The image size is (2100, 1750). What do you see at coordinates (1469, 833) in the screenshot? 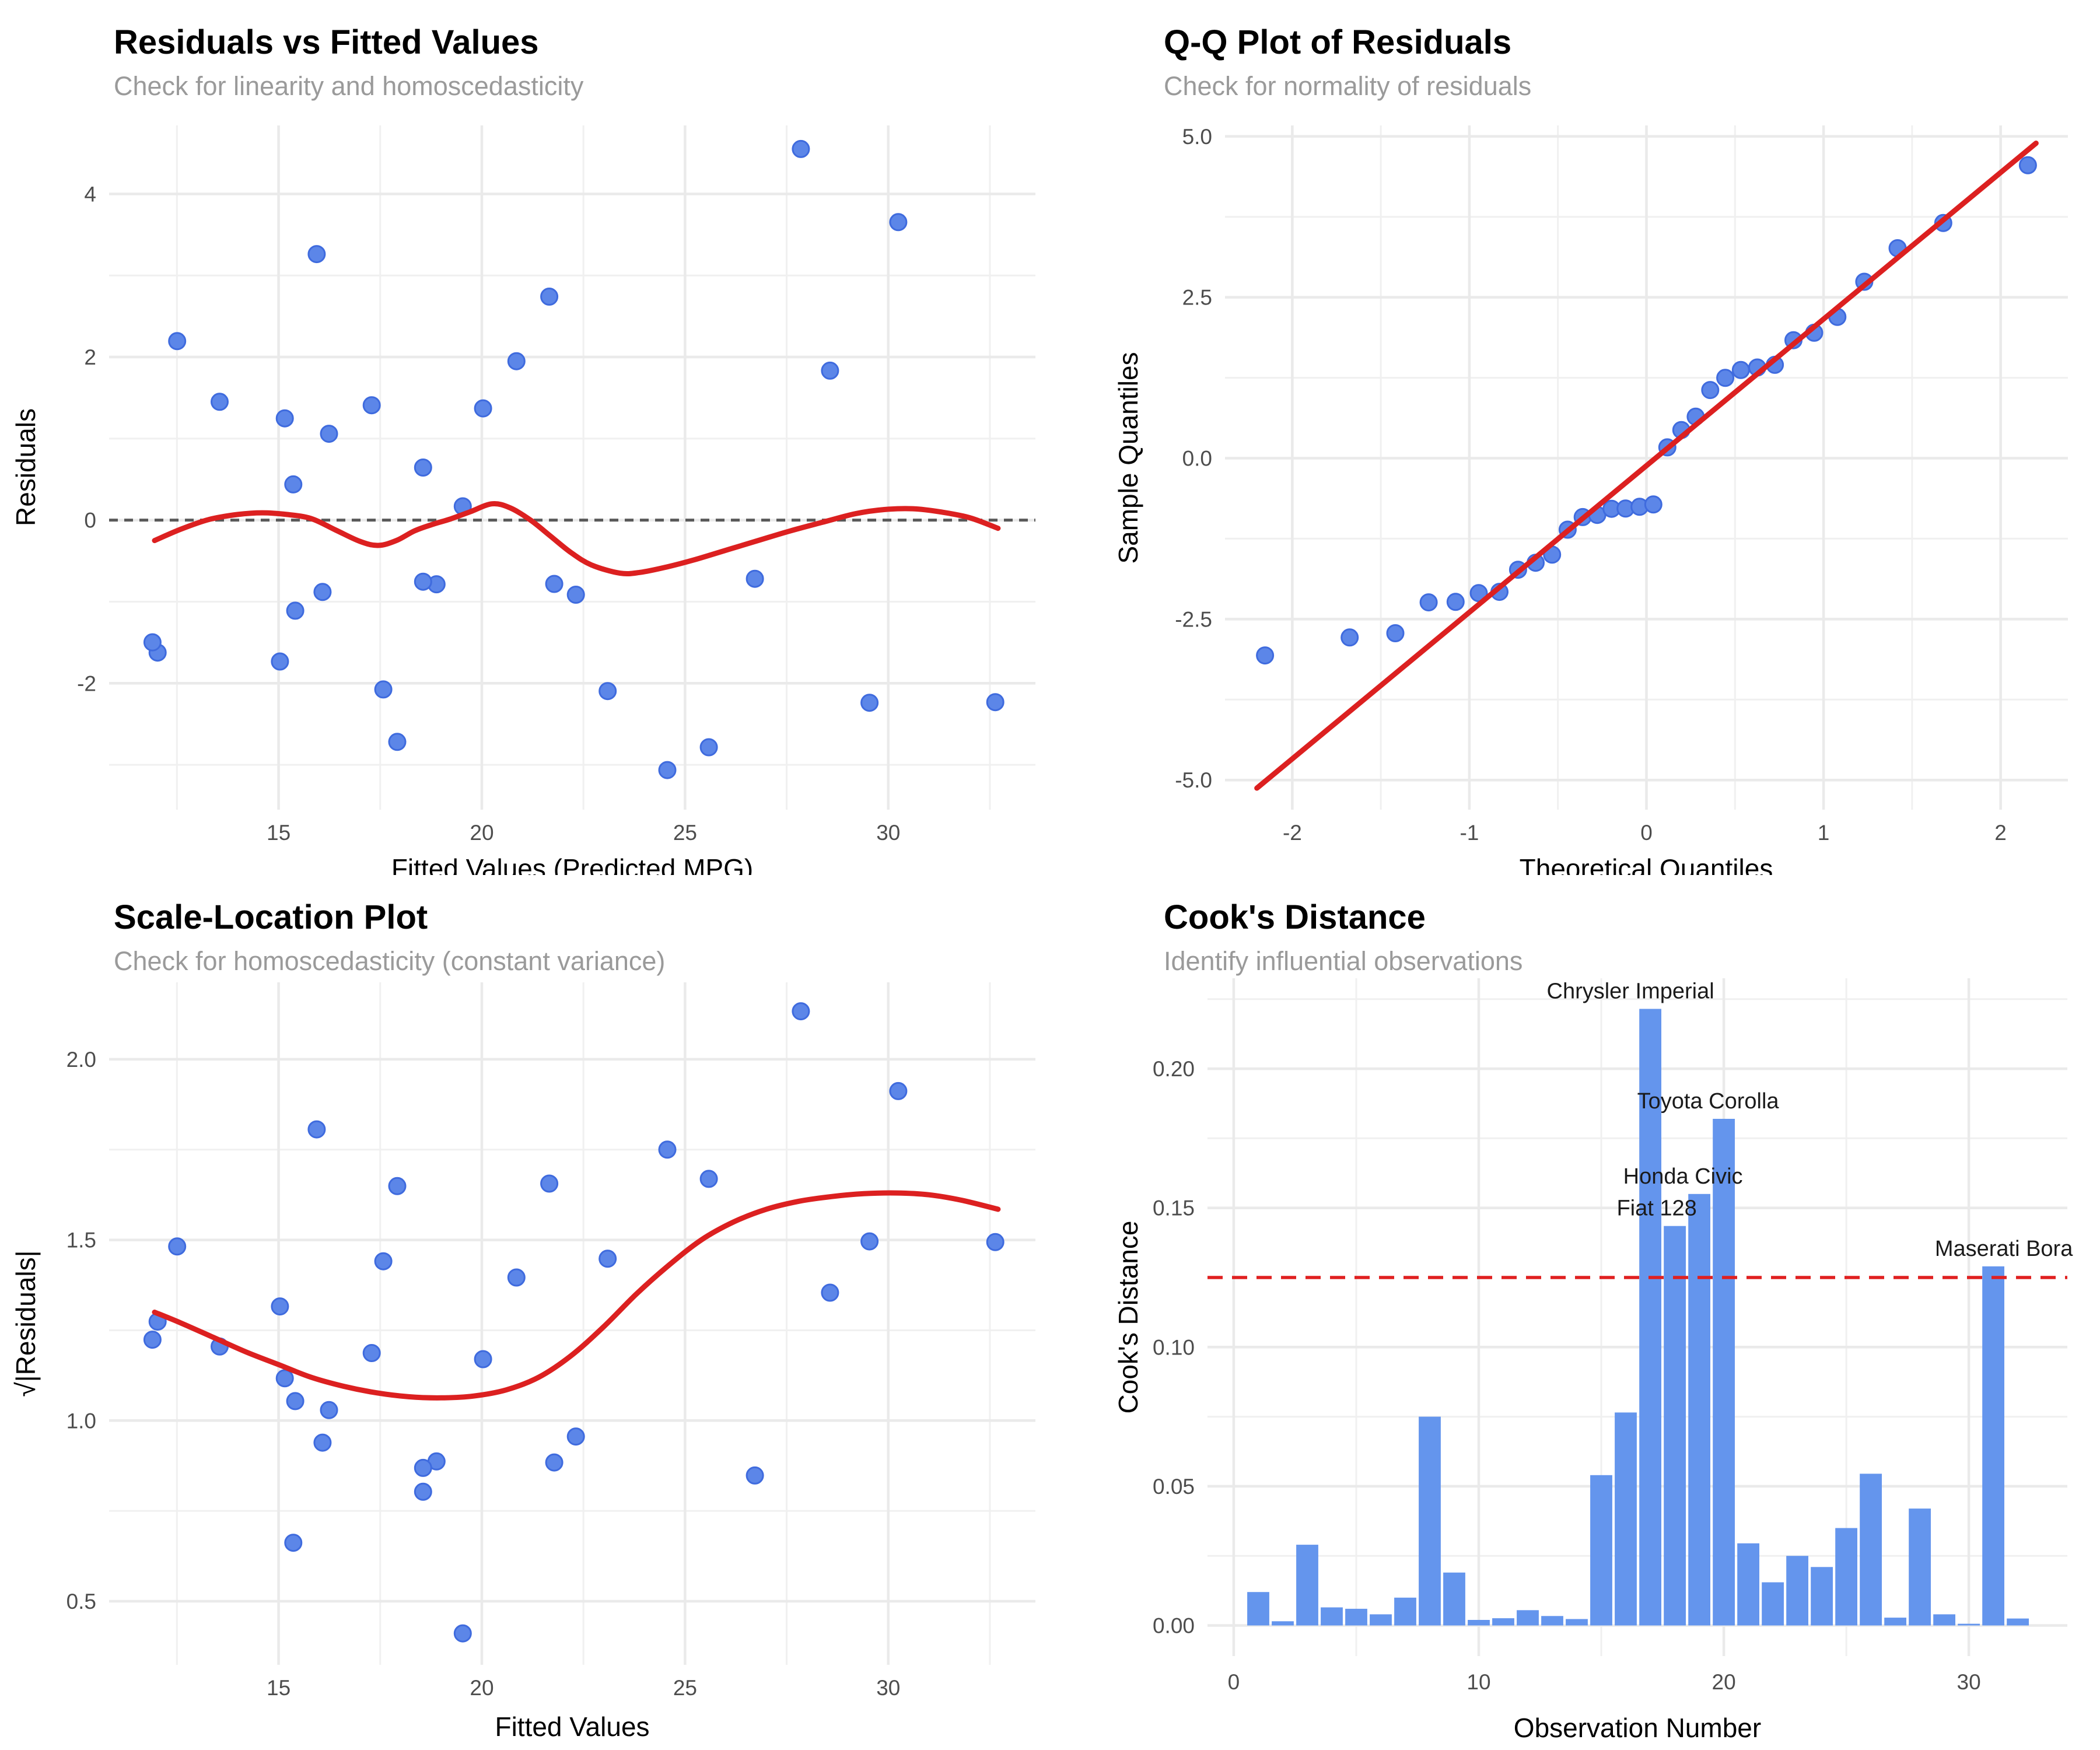
I see `x-tick-label: -1` at bounding box center [1469, 833].